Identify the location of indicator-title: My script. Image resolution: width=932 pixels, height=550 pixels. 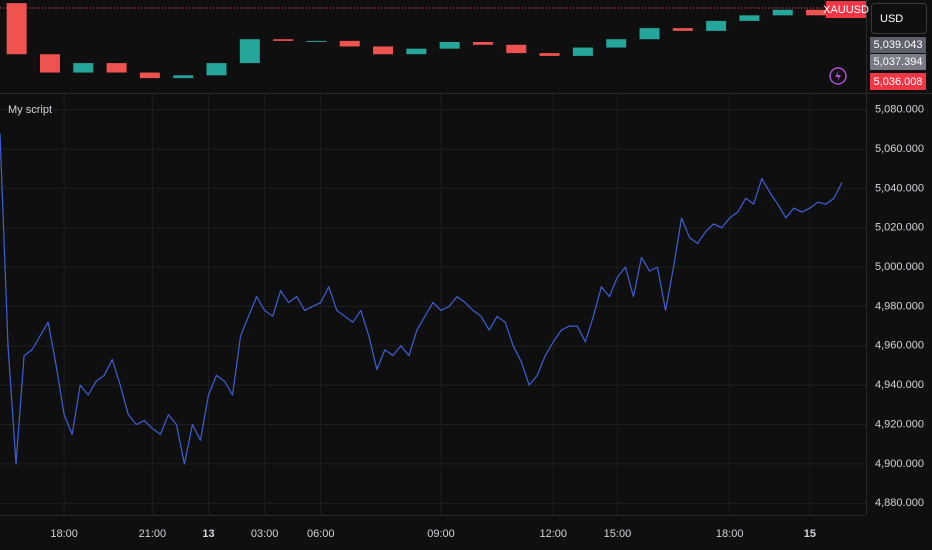
(30, 110).